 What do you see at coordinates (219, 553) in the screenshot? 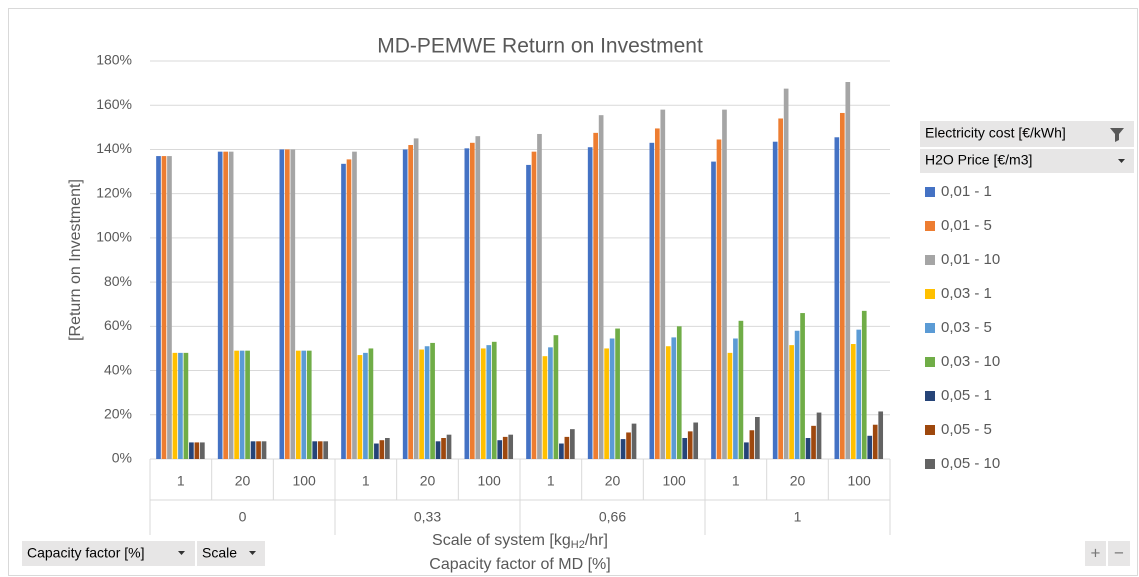
I see `pivot-button-label: Scale` at bounding box center [219, 553].